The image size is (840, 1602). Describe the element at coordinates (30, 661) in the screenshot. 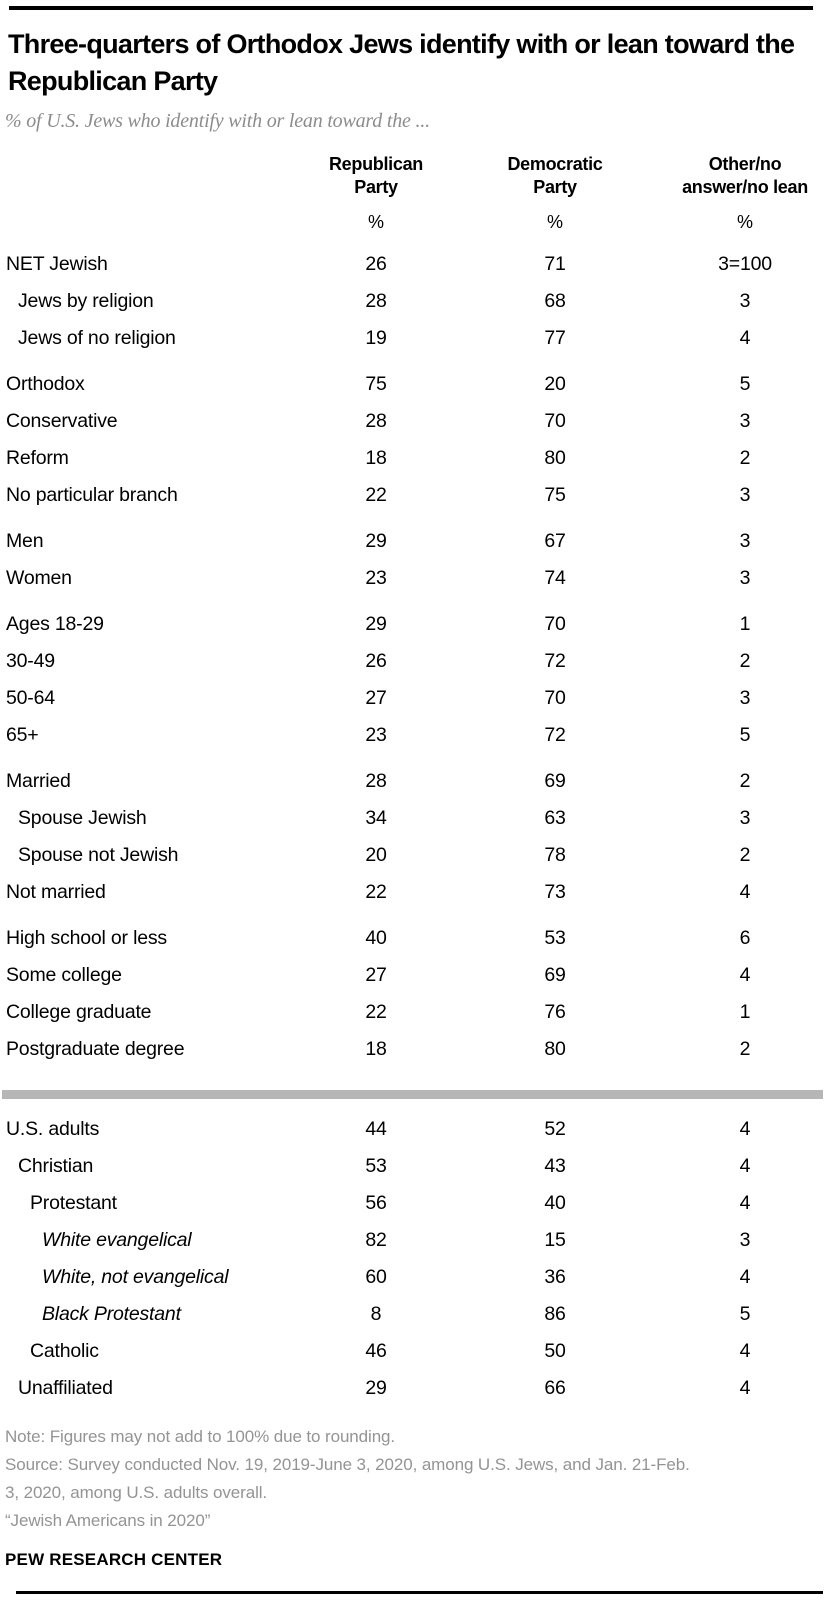

I see `row-label: 30-49` at that location.